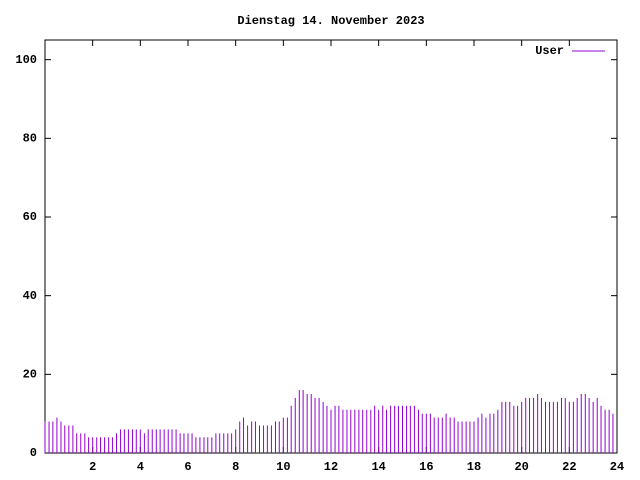  What do you see at coordinates (30, 217) in the screenshot?
I see `y-tick-label: 60` at bounding box center [30, 217].